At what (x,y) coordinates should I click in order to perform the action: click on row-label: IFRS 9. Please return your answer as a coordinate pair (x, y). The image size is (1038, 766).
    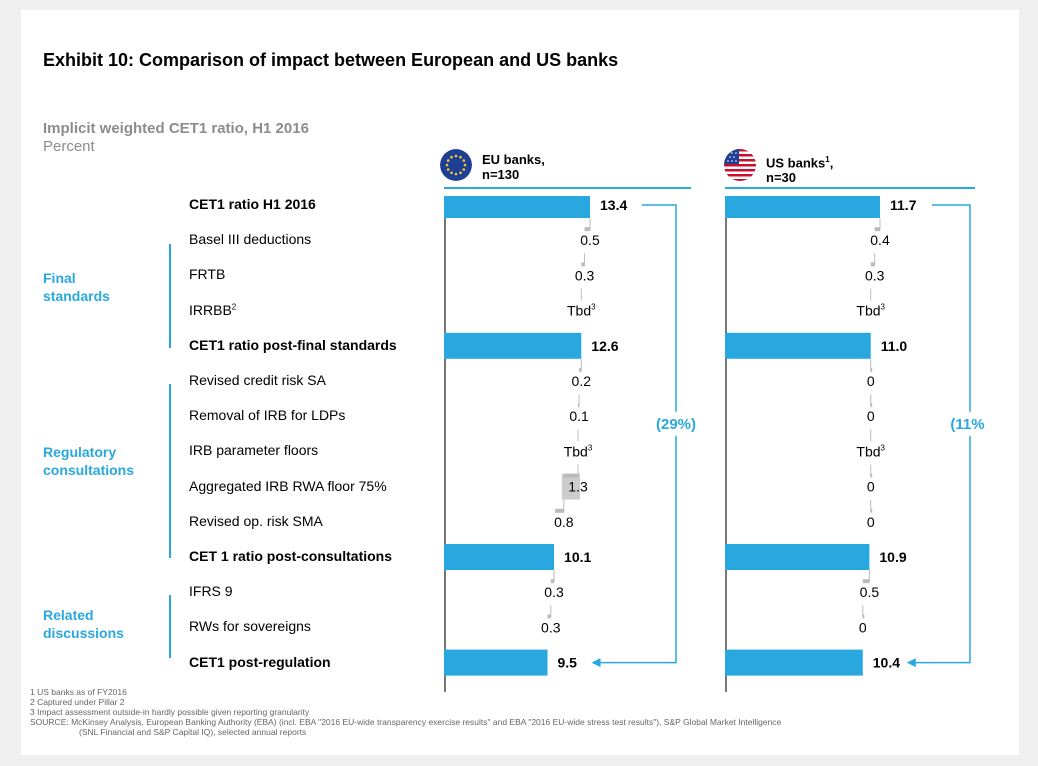
    Looking at the image, I should click on (211, 591).